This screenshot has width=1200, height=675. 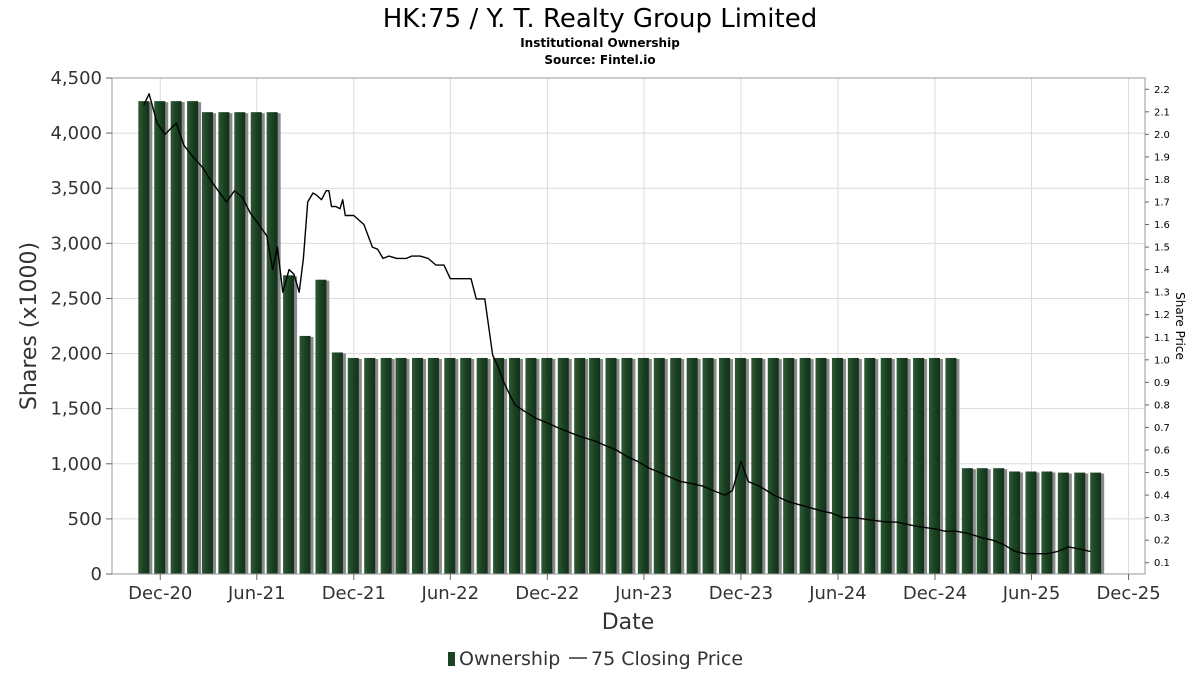 I want to click on x-tick-label-5: Jun-23, so click(x=643, y=593).